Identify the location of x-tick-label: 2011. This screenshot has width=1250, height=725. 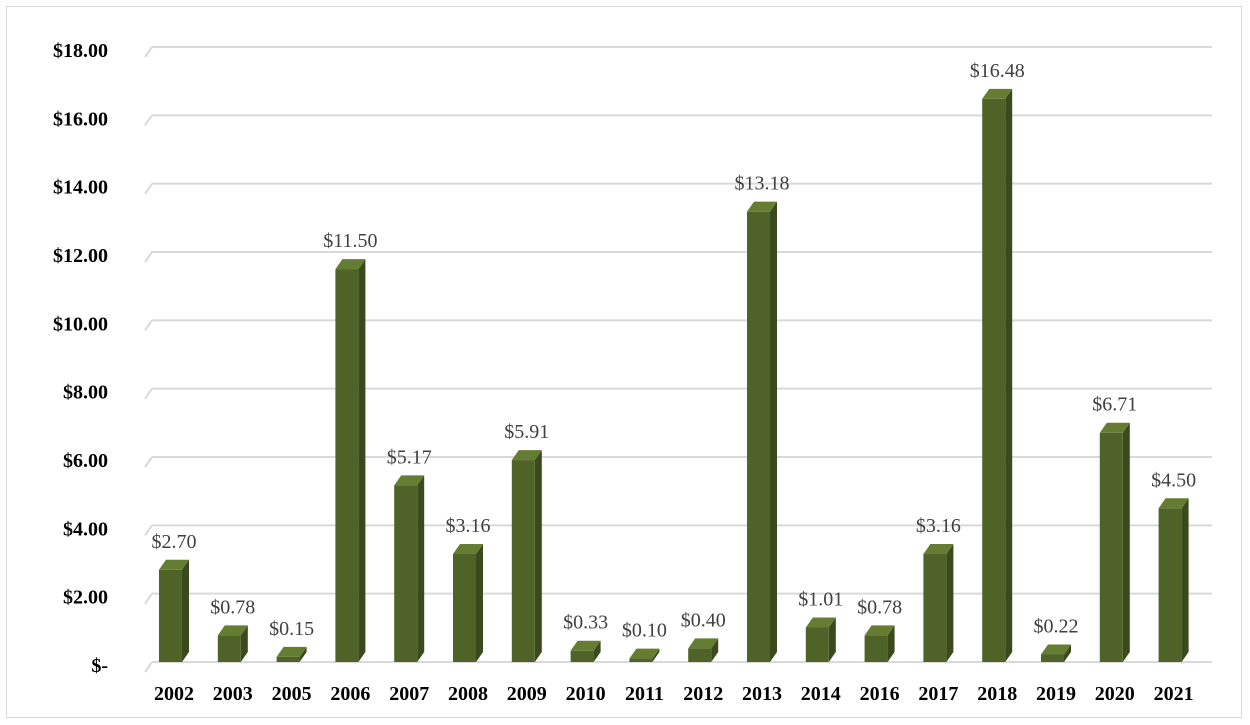
(644, 694).